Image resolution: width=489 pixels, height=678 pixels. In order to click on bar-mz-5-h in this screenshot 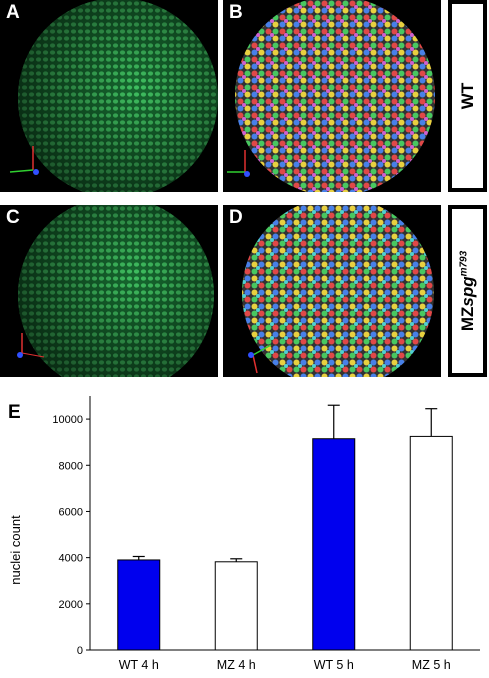, I will do `click(431, 543)`.